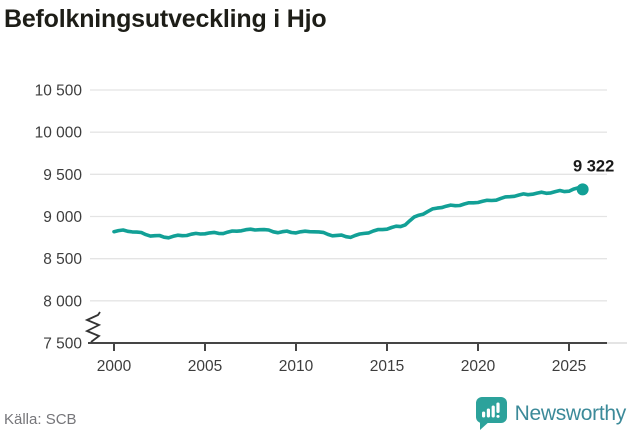 This screenshot has width=631, height=439. Describe the element at coordinates (569, 366) in the screenshot. I see `x-axis-tick-label: 2025` at that location.